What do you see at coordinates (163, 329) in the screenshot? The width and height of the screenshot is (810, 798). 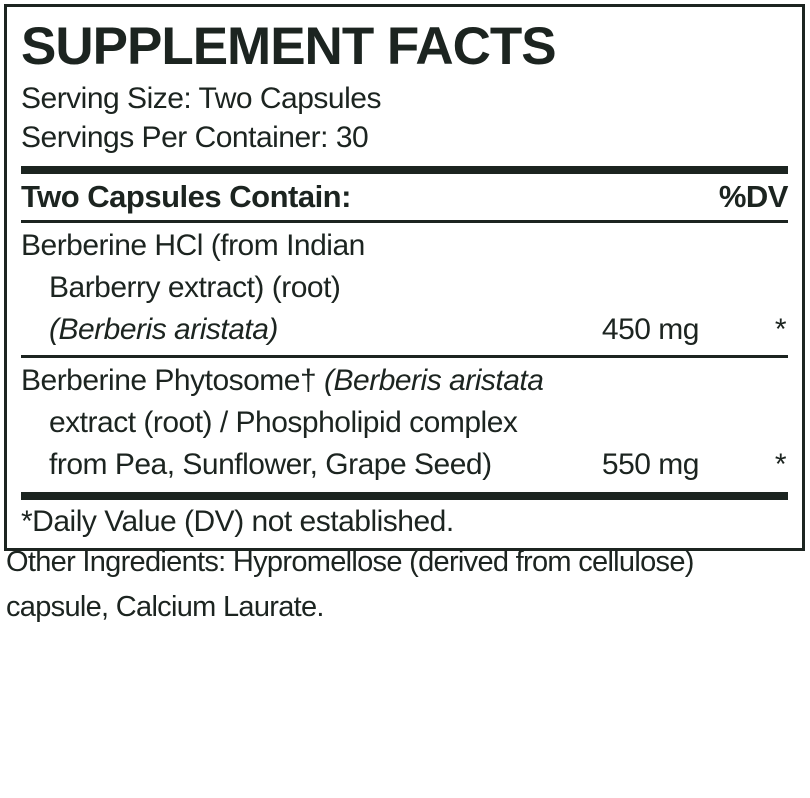 I see `ingredient-name-latin: (Berberis aristata)` at bounding box center [163, 329].